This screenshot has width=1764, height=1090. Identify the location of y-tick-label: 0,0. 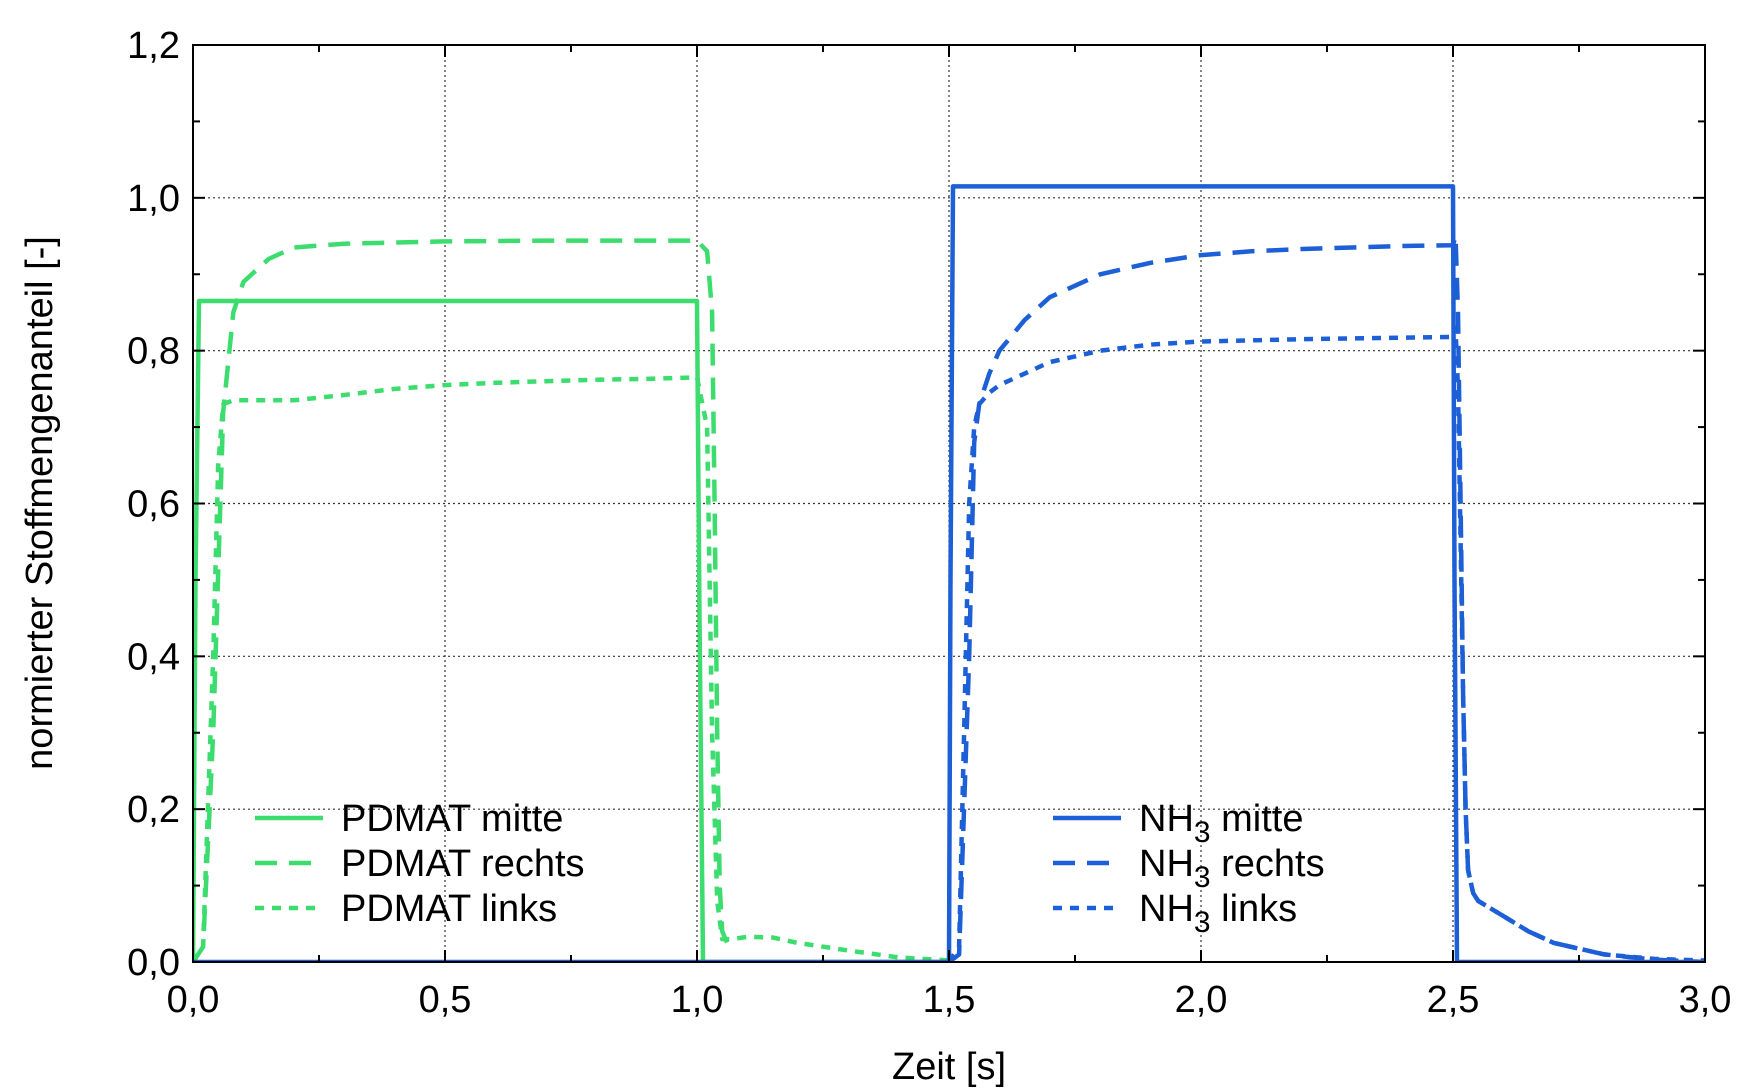
(153, 963).